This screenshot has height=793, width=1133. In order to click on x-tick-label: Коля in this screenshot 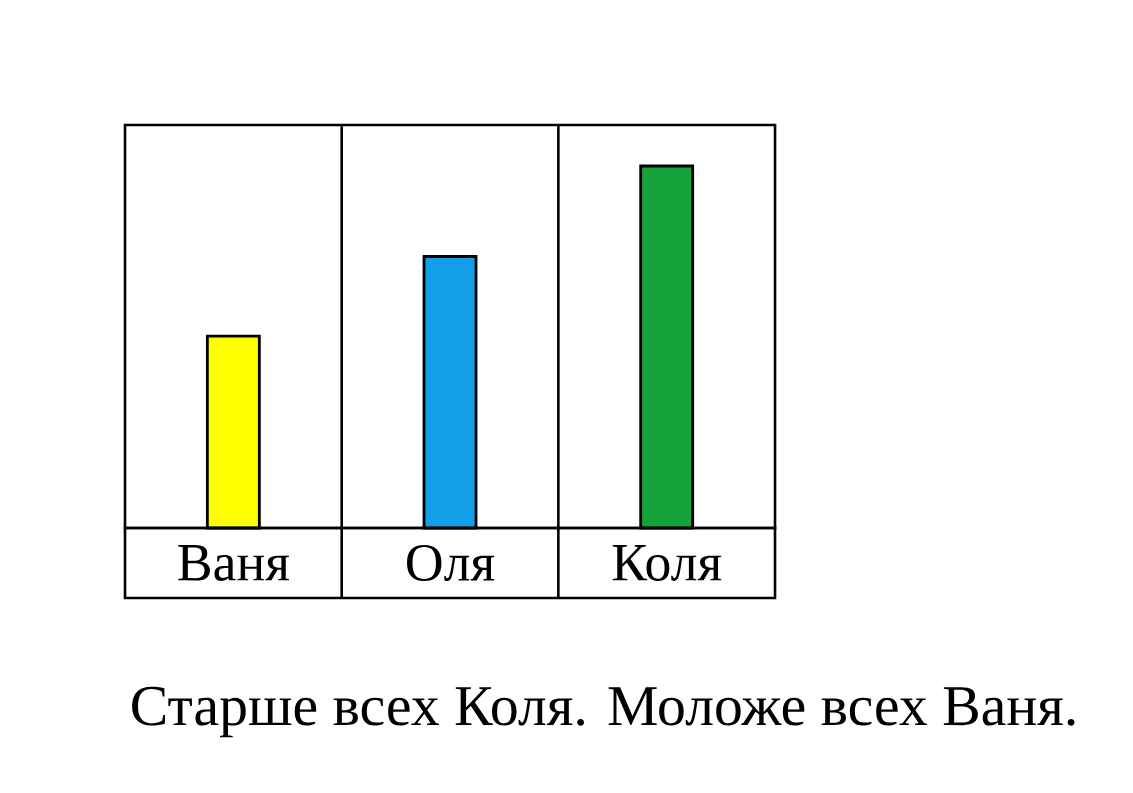, I will do `click(667, 563)`.